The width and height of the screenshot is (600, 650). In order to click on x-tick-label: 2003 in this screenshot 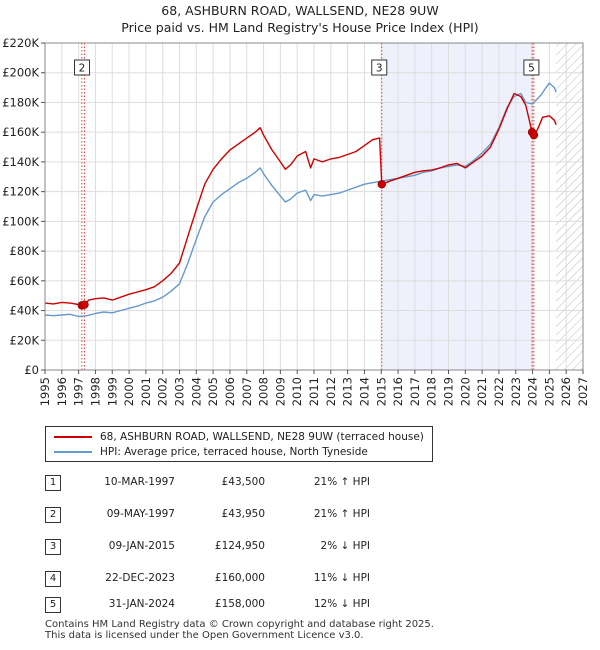, I will do `click(180, 391)`.